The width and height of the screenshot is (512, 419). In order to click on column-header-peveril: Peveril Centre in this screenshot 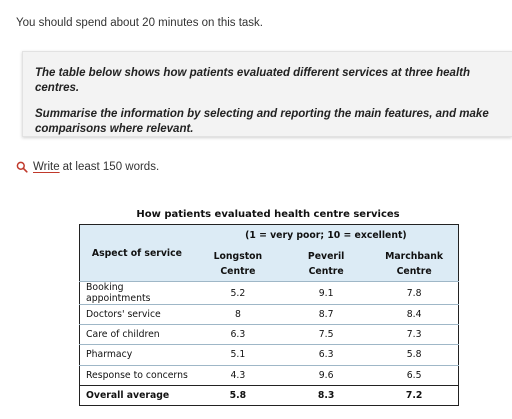, I will do `click(326, 264)`.